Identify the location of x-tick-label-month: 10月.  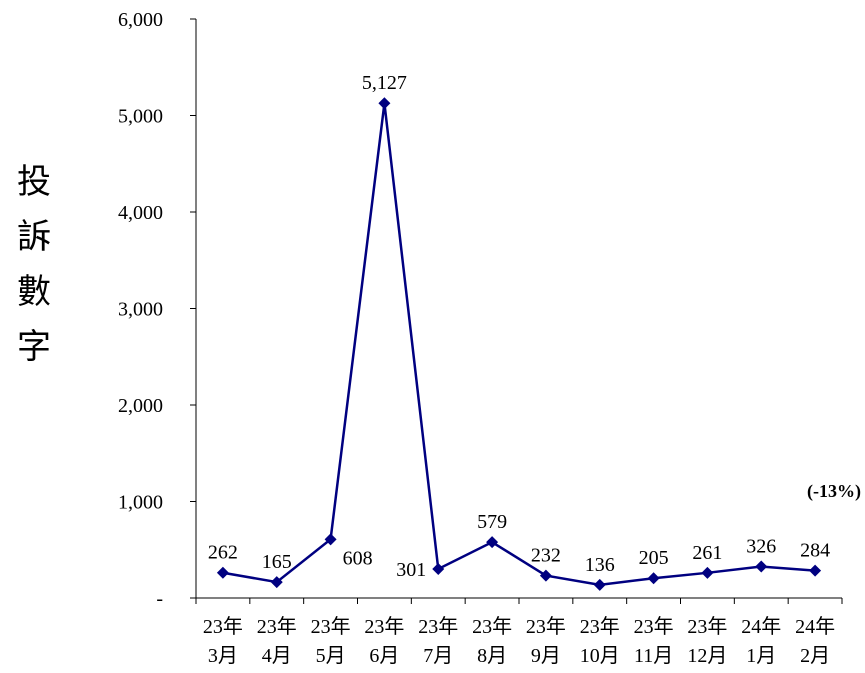
(600, 656).